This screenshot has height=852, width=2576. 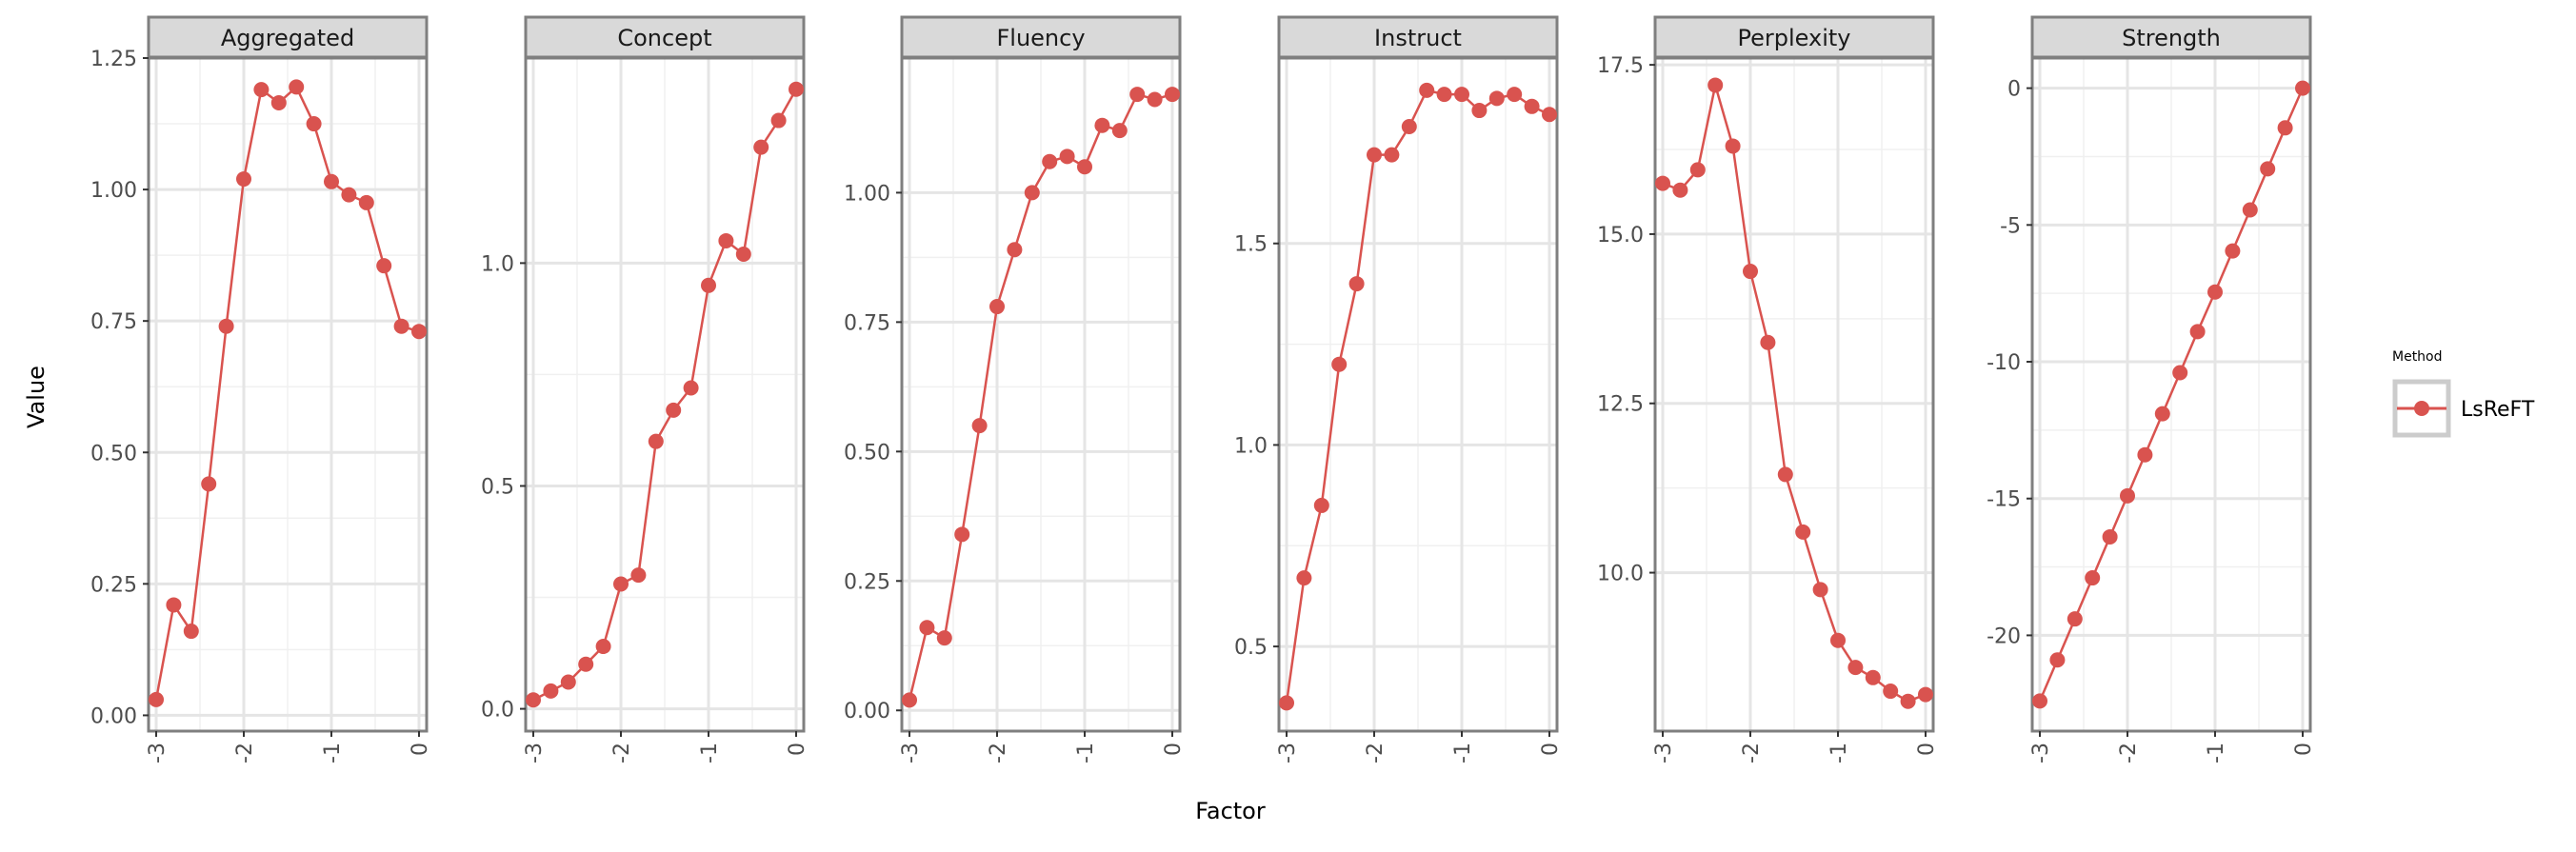 What do you see at coordinates (1418, 38) in the screenshot?
I see `strip-label-instruct: Instruct` at bounding box center [1418, 38].